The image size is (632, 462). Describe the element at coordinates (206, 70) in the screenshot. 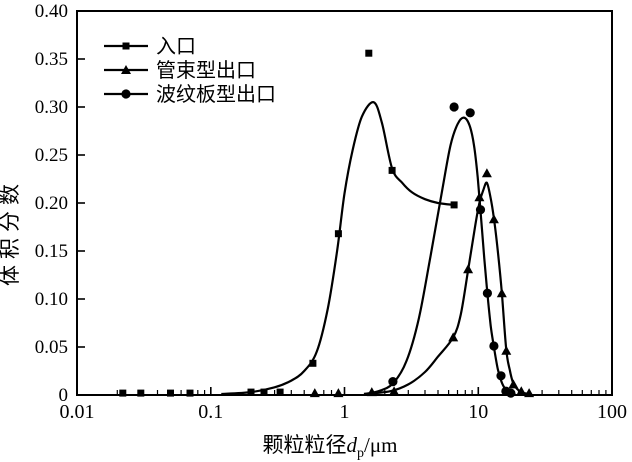

I see `legend-label-tube-bundle-outlet: 管束型出口` at that location.